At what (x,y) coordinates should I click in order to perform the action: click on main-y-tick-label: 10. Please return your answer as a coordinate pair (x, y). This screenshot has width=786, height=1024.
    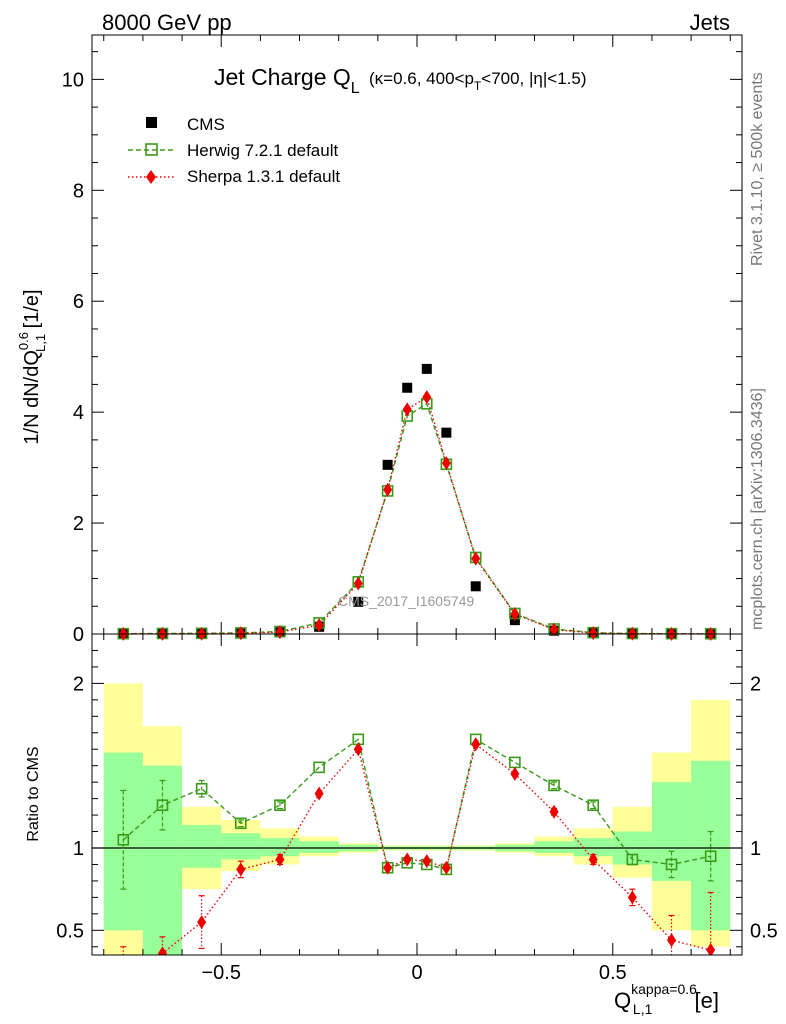
    Looking at the image, I should click on (73, 80).